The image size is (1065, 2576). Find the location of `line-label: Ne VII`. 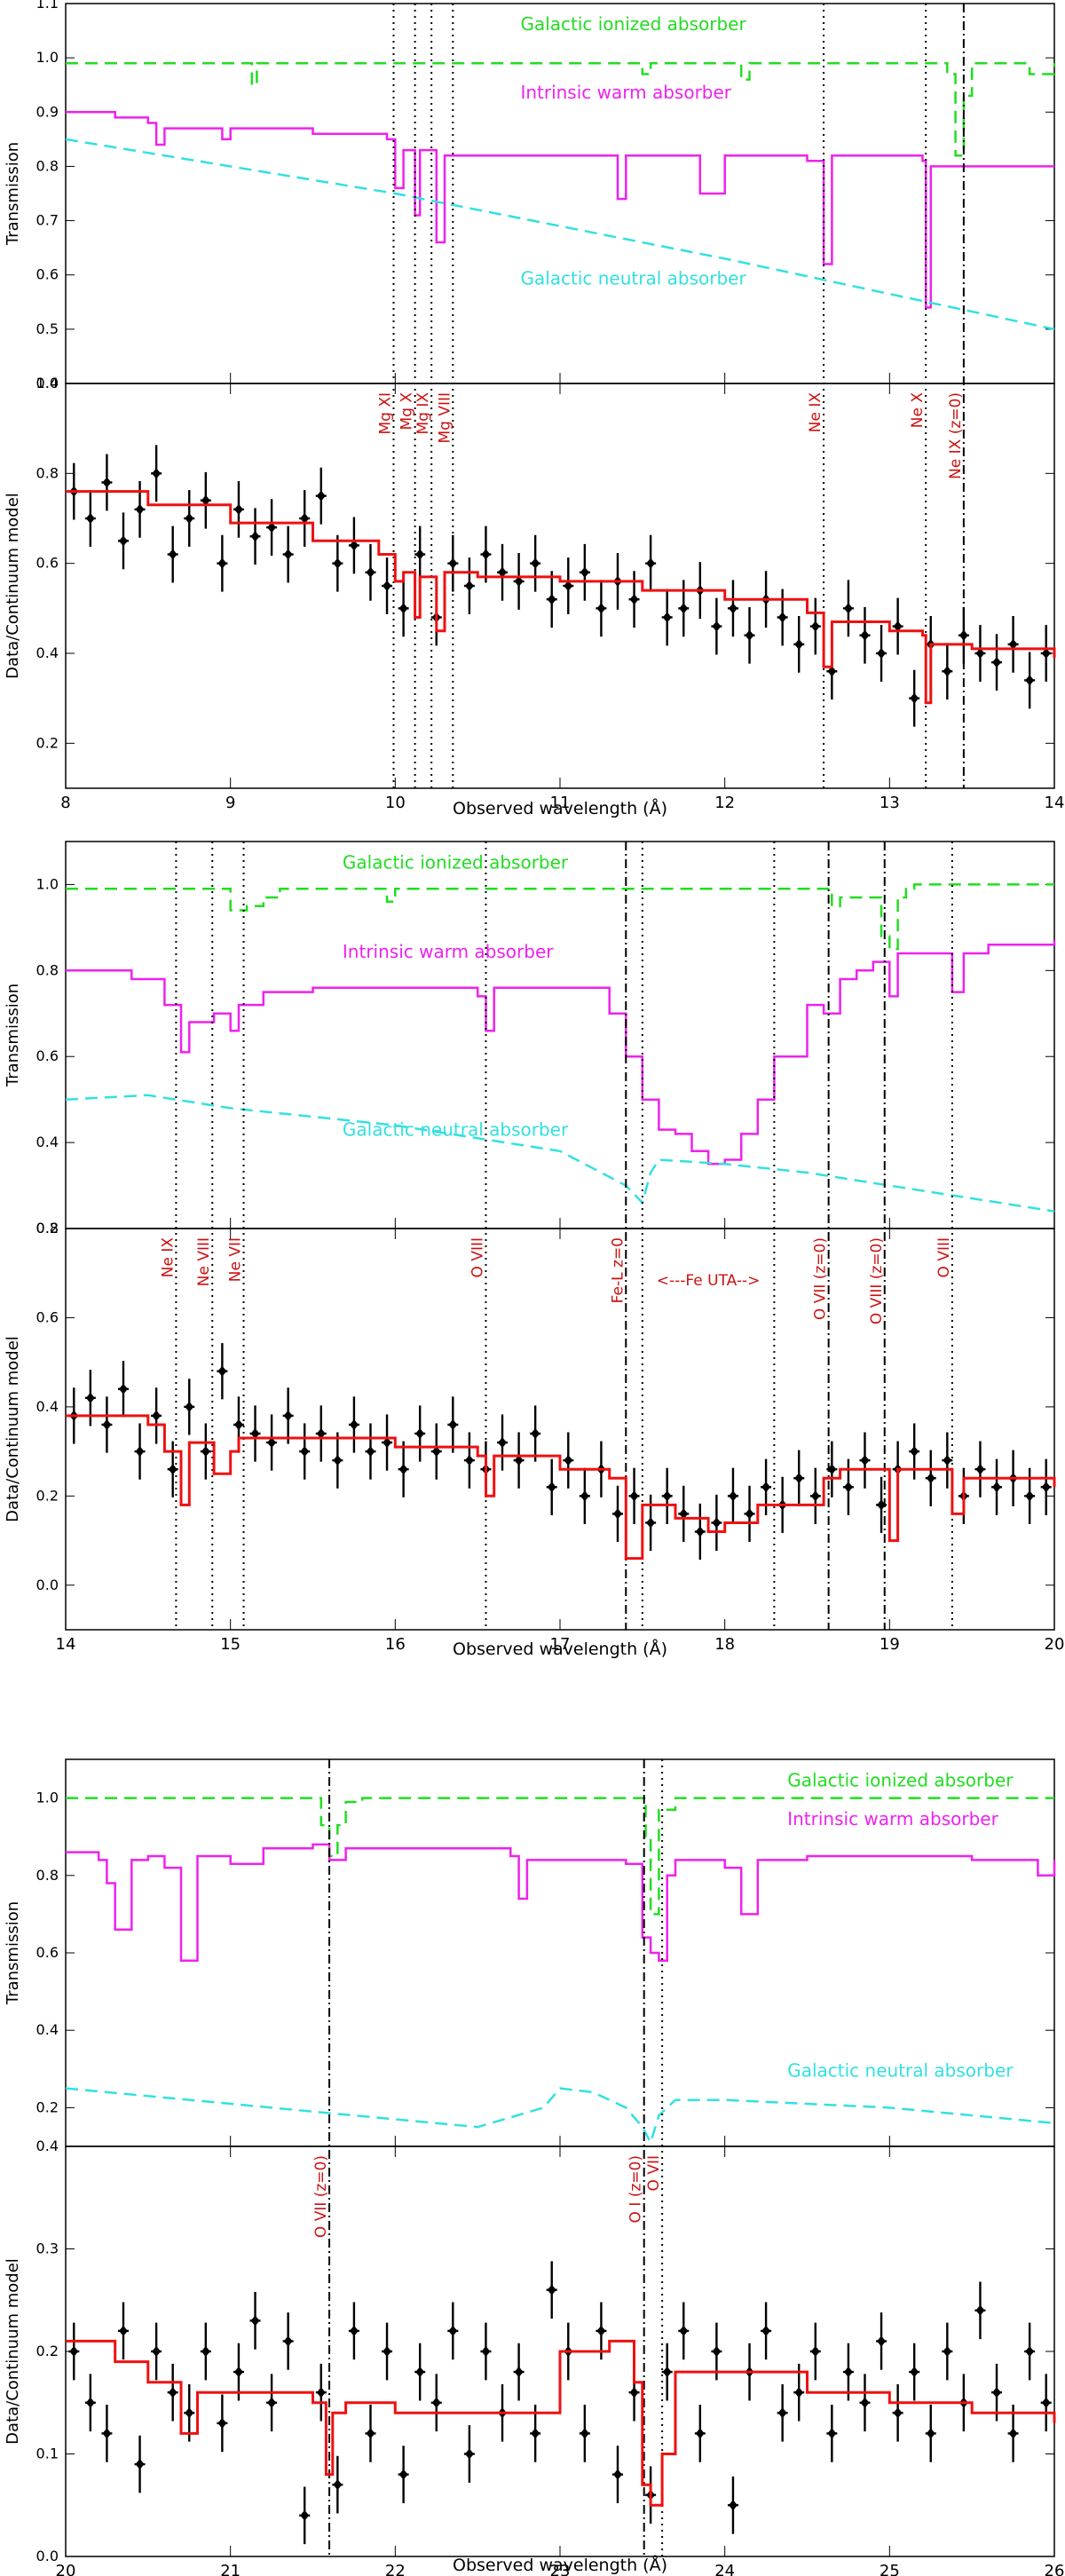

line-label: Ne VII is located at coordinates (236, 1259).